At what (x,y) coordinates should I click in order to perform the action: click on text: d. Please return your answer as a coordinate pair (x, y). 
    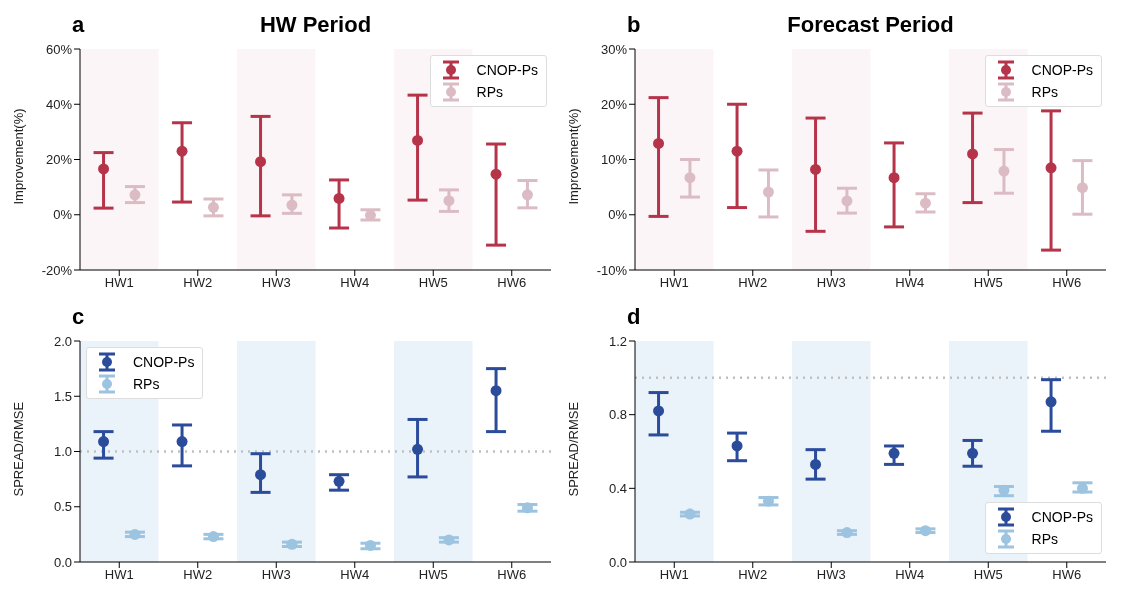
    Looking at the image, I should click on (634, 316).